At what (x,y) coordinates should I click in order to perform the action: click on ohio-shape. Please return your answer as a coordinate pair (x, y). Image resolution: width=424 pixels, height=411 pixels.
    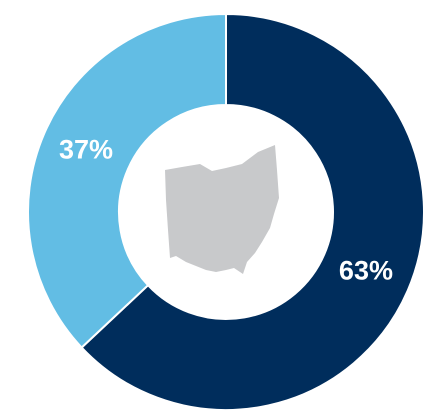
    Looking at the image, I should click on (222, 209).